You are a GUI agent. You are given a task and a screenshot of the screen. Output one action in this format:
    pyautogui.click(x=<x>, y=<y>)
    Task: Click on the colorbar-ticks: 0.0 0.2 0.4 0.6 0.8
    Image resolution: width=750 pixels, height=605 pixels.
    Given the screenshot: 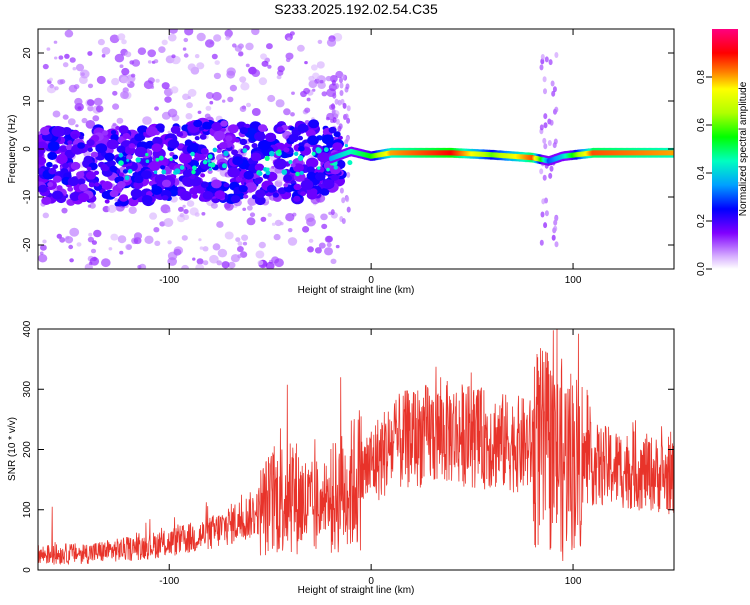 What is the action you would take?
    pyautogui.click(x=704, y=173)
    